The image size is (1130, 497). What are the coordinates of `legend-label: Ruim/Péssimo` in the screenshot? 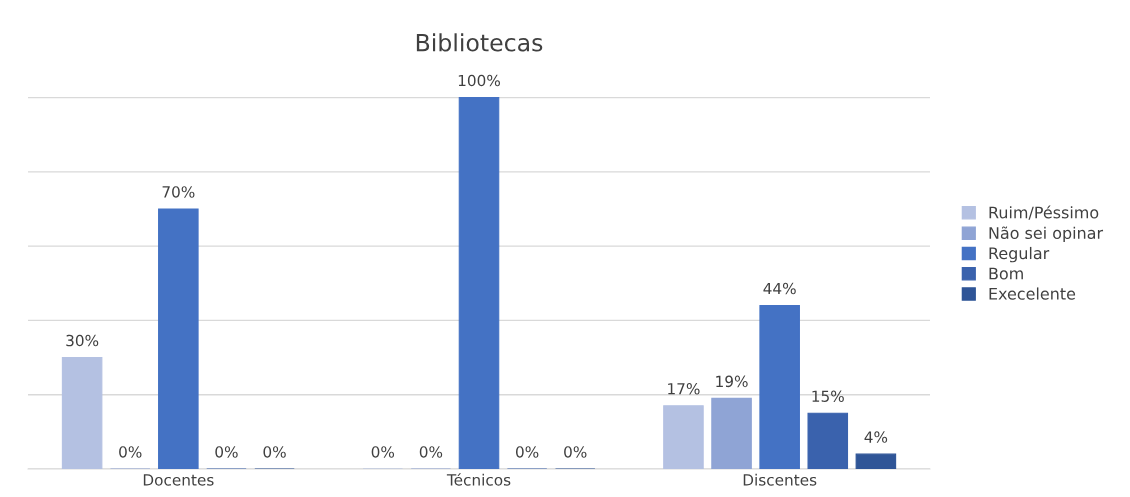 It's located at (1044, 212).